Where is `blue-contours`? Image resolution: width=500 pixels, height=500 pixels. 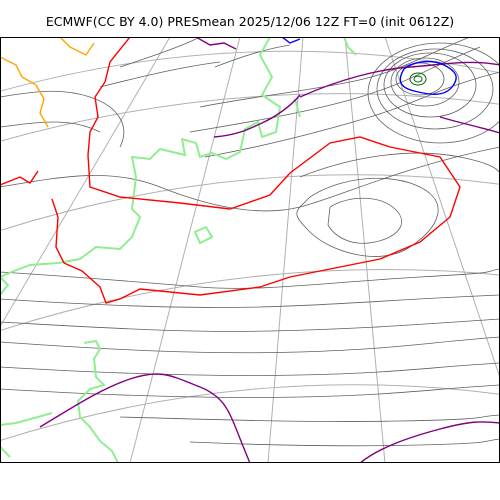 blue-contours is located at coordinates (369, 66).